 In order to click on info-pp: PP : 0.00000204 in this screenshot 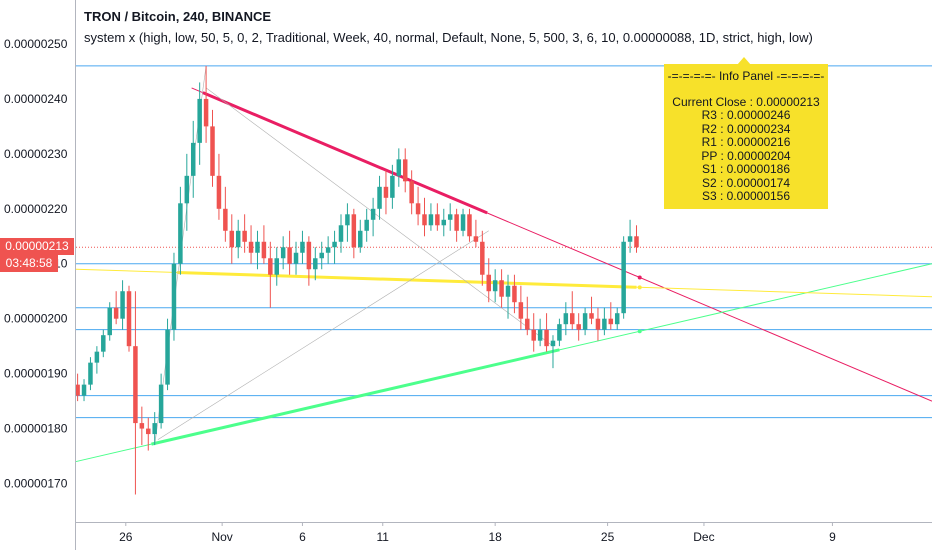, I will do `click(746, 155)`.